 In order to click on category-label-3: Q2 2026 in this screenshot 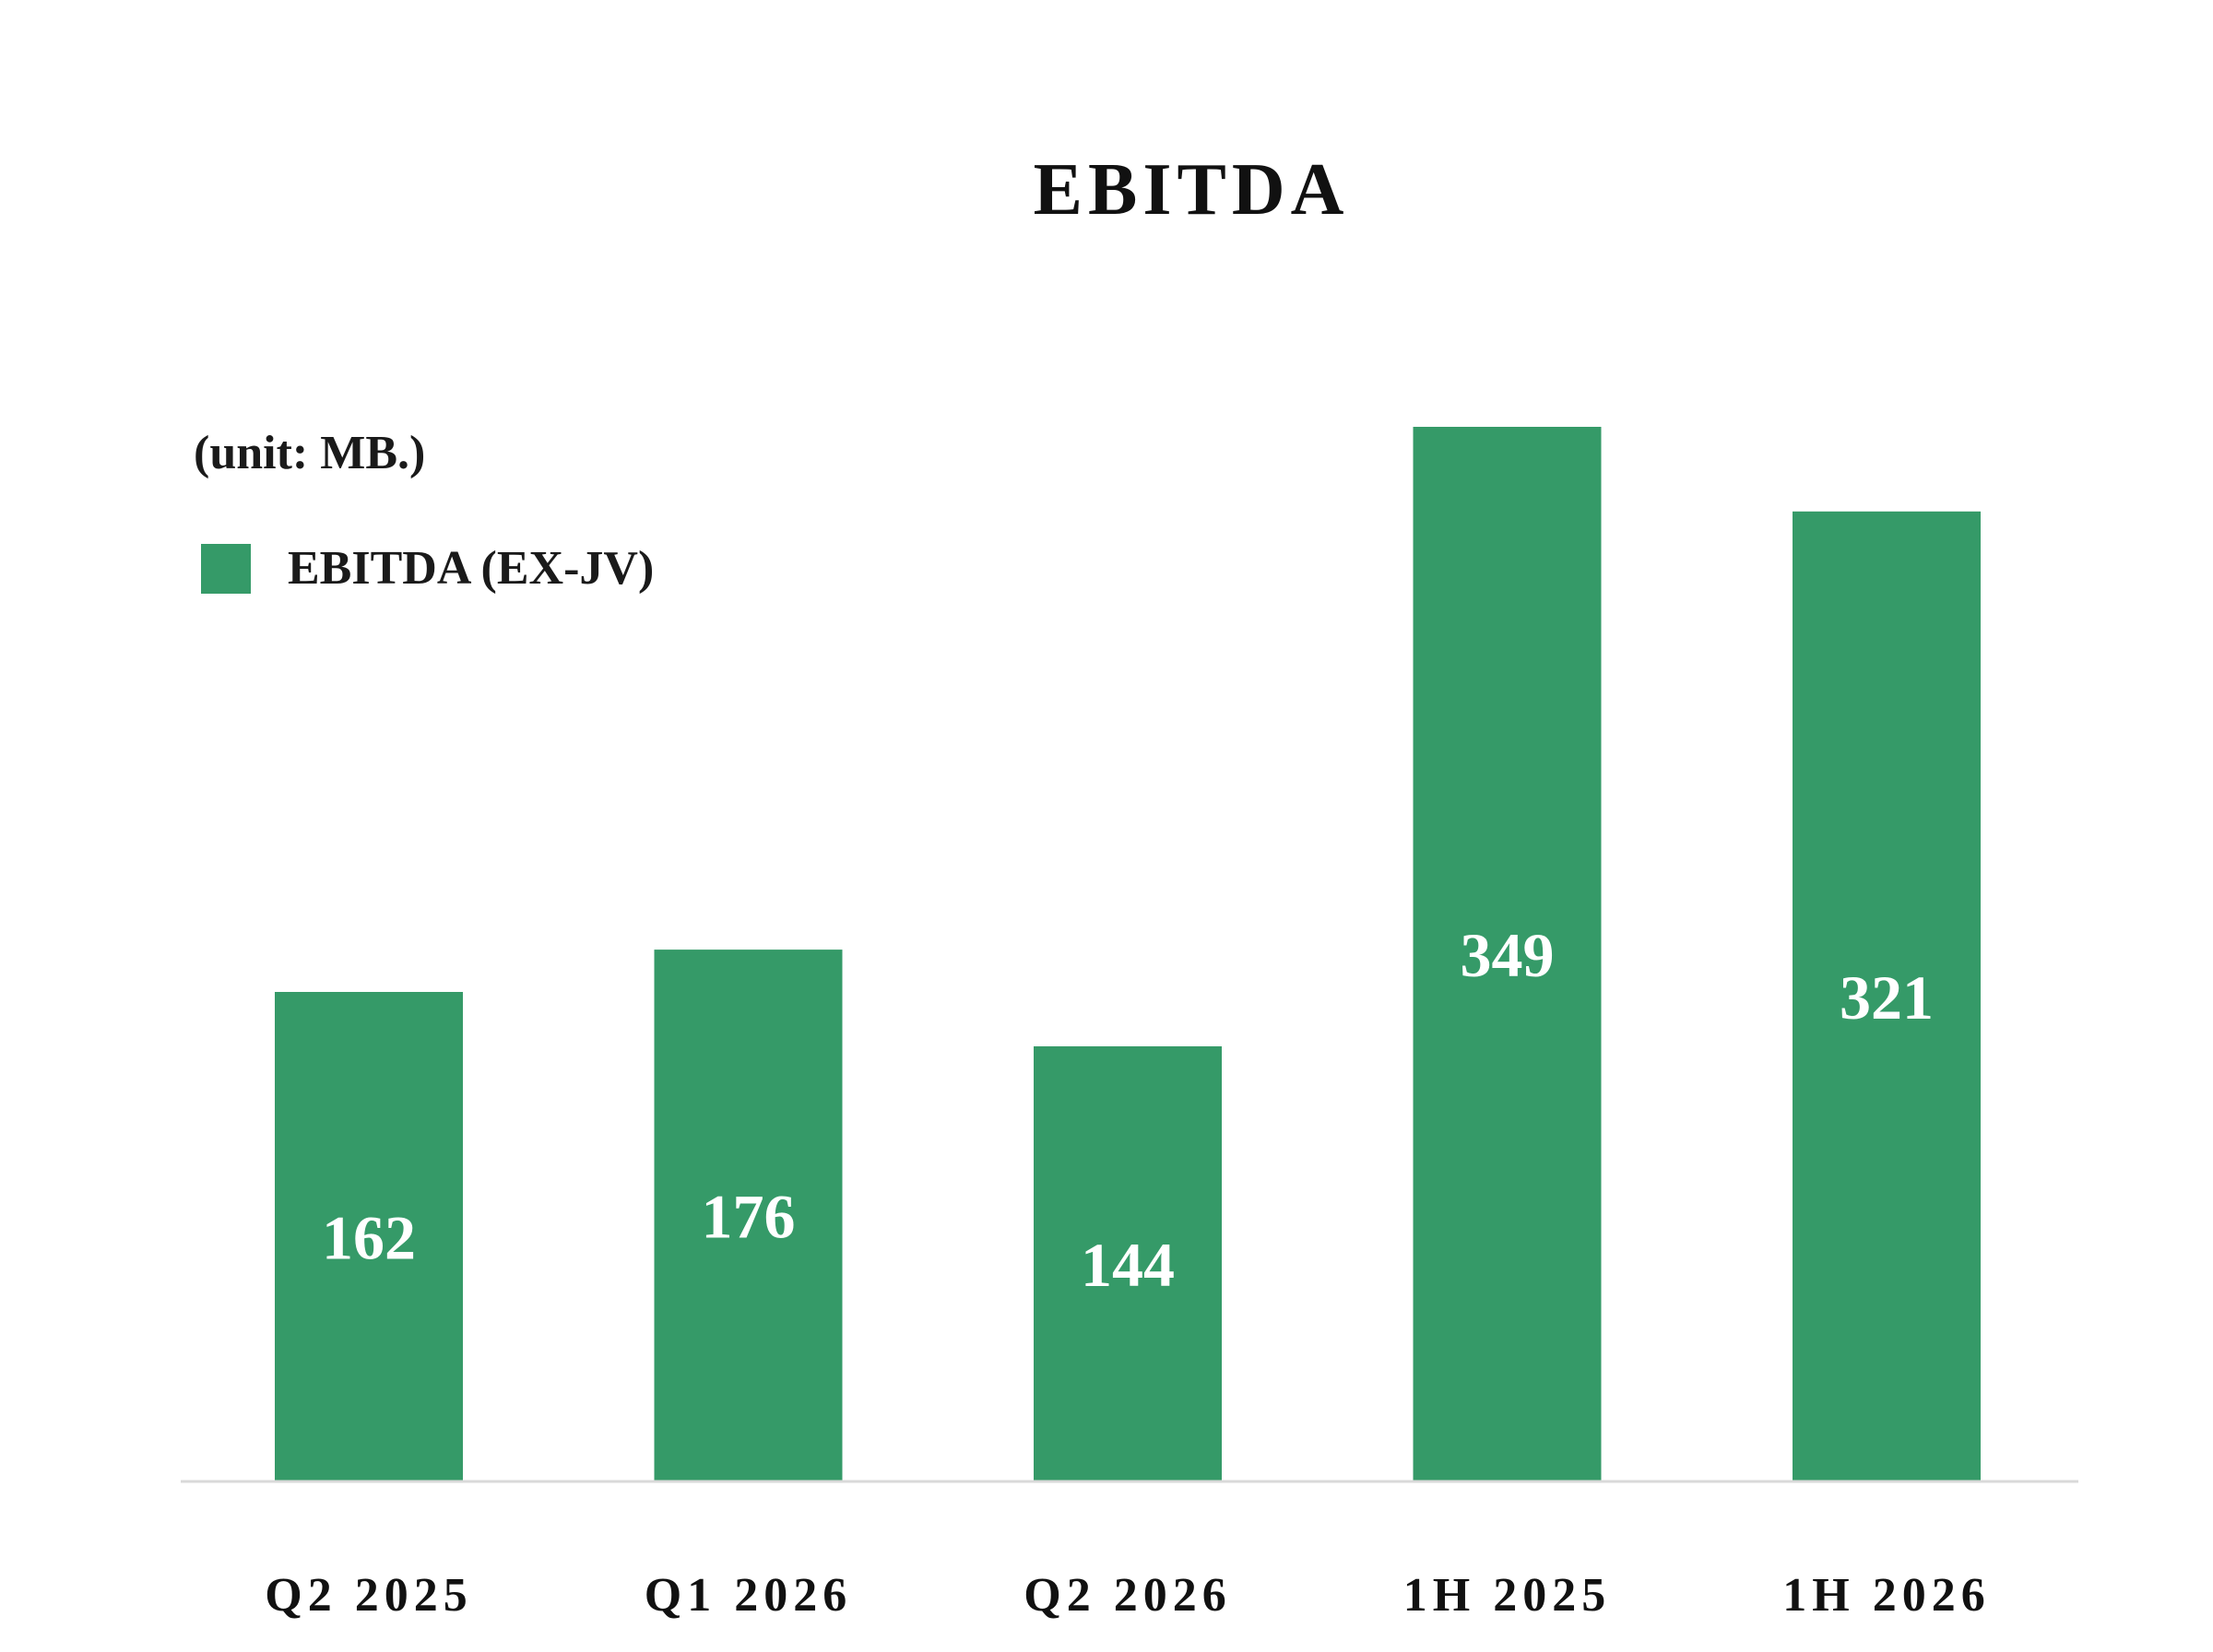, I will do `click(1127, 1595)`.